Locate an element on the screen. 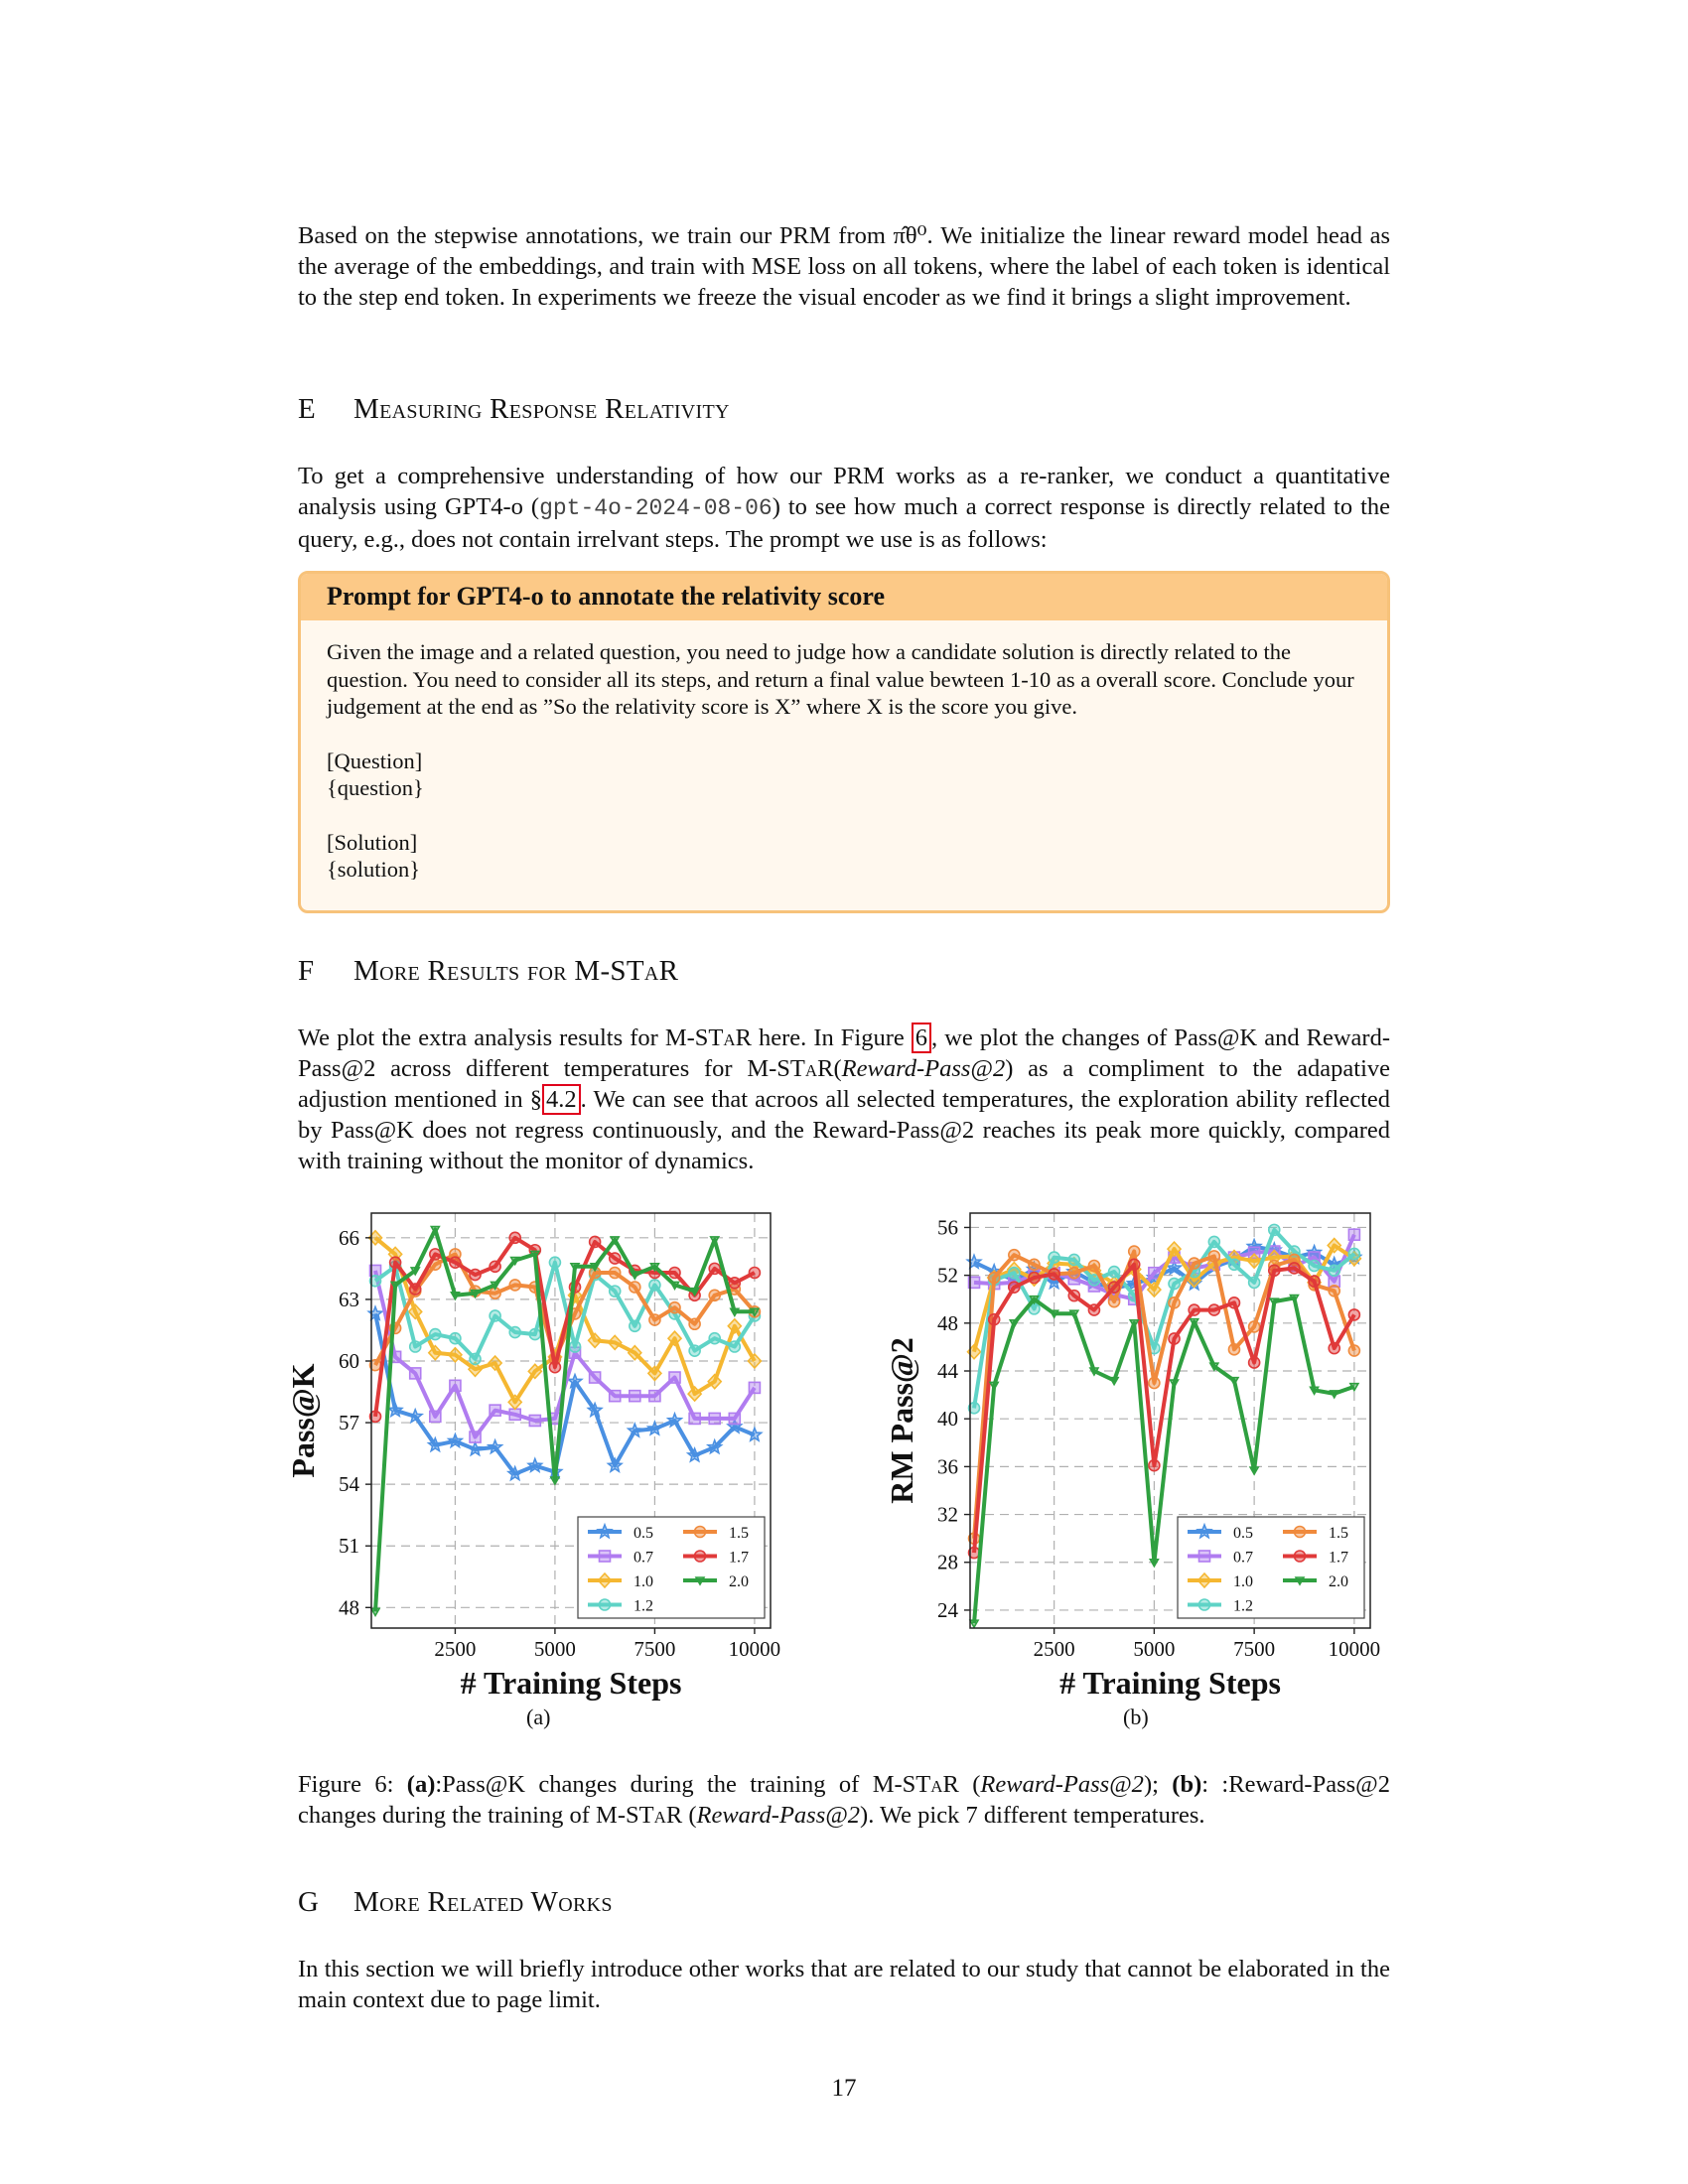 Image resolution: width=1688 pixels, height=2184 pixels. y-axis-label: Pass@K is located at coordinates (303, 1420).